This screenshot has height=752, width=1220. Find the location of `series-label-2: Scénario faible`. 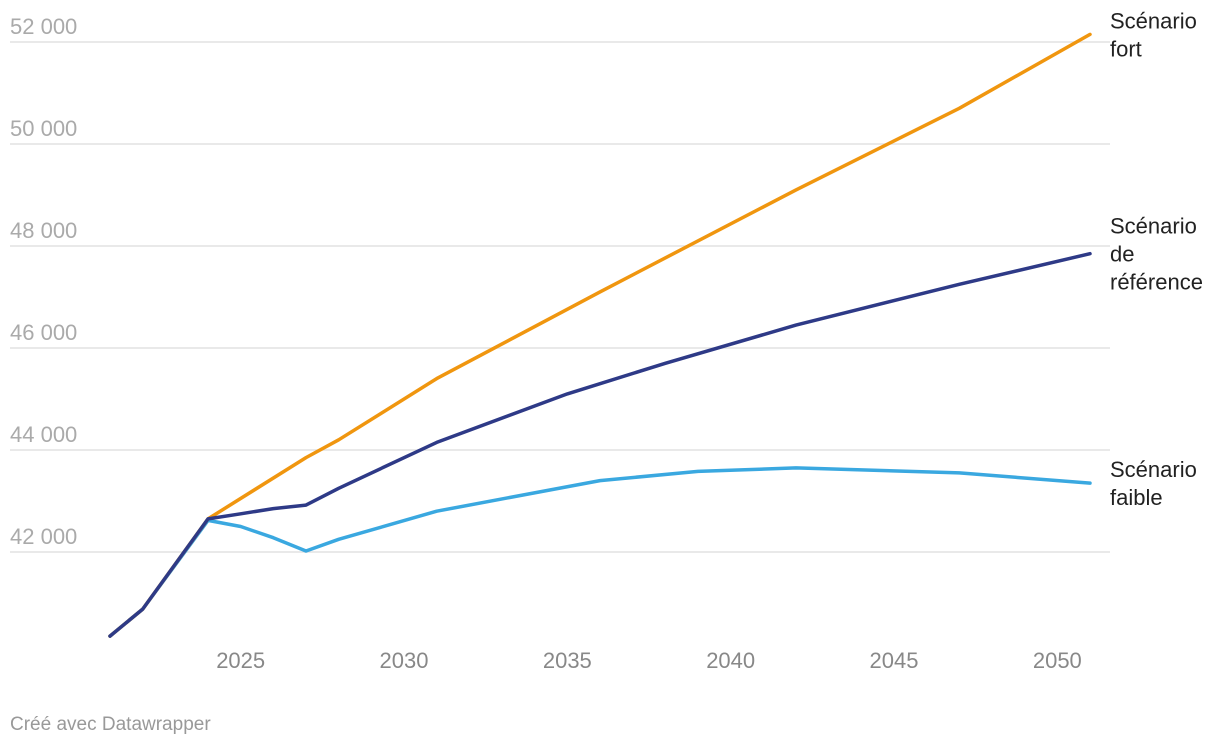

series-label-2: Scénario faible is located at coordinates (1153, 483).